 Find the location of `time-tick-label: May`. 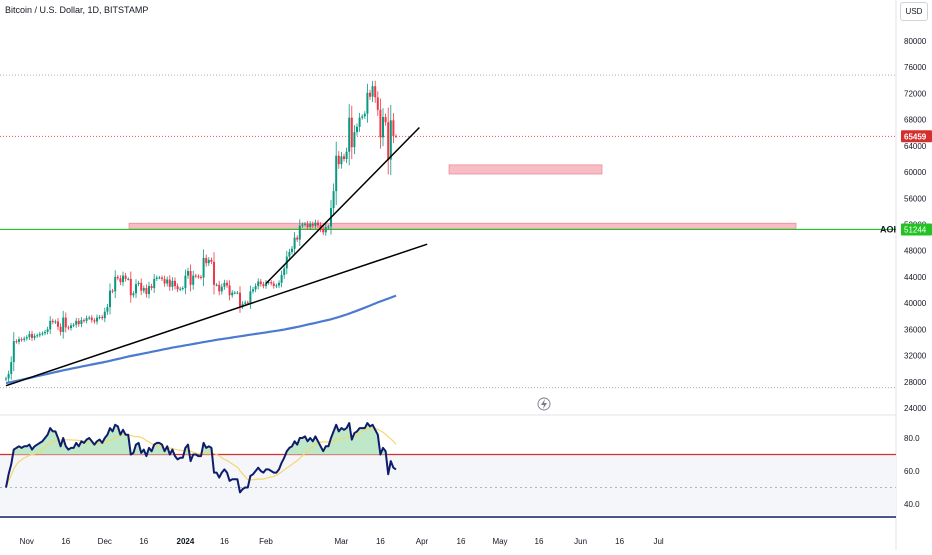

time-tick-label: May is located at coordinates (499, 541).